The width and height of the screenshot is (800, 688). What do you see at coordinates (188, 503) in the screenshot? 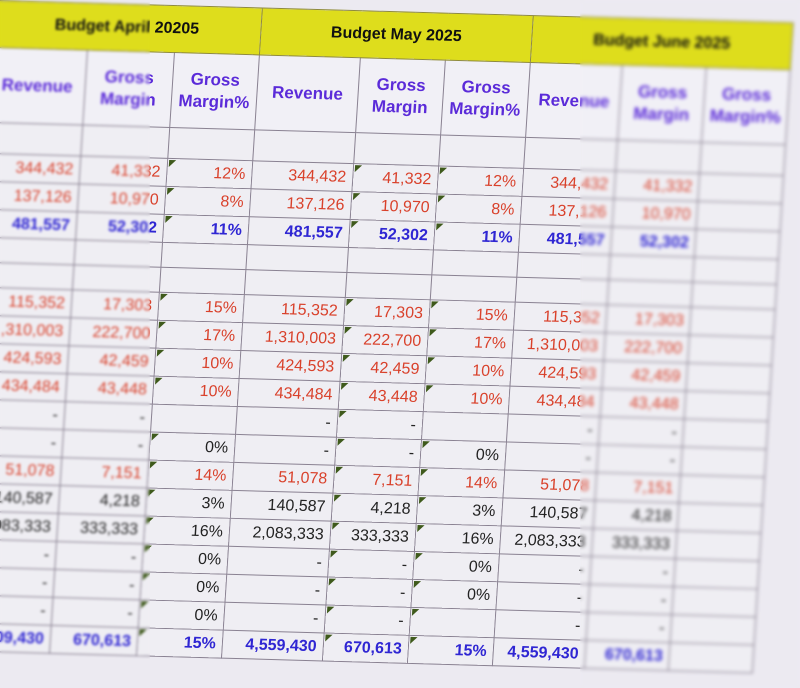
I see `april-gross-margin-pct-cell: 3%` at bounding box center [188, 503].